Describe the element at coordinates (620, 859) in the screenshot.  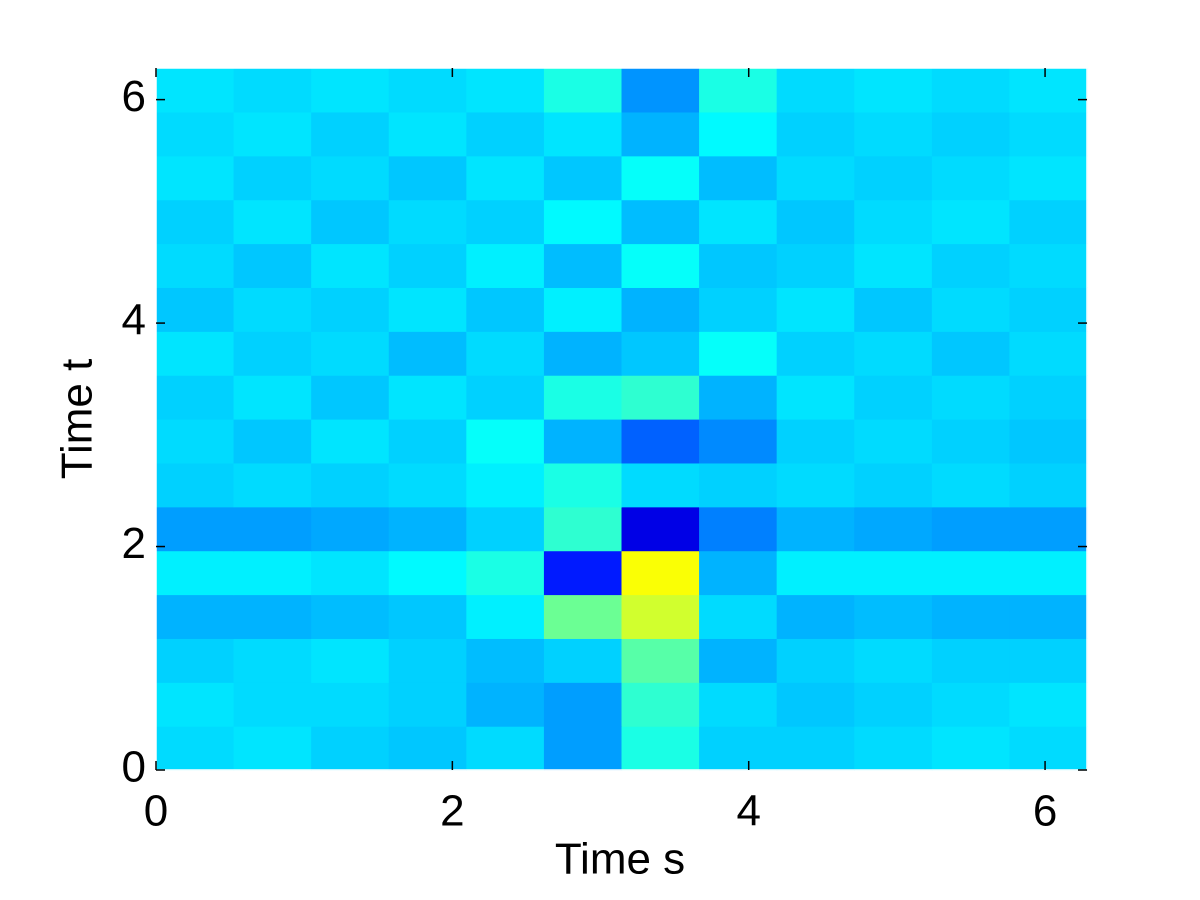
I see `x-axis-label: Time s` at that location.